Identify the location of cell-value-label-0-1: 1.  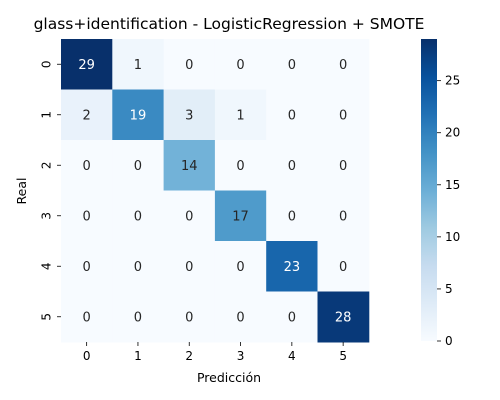
(138, 65).